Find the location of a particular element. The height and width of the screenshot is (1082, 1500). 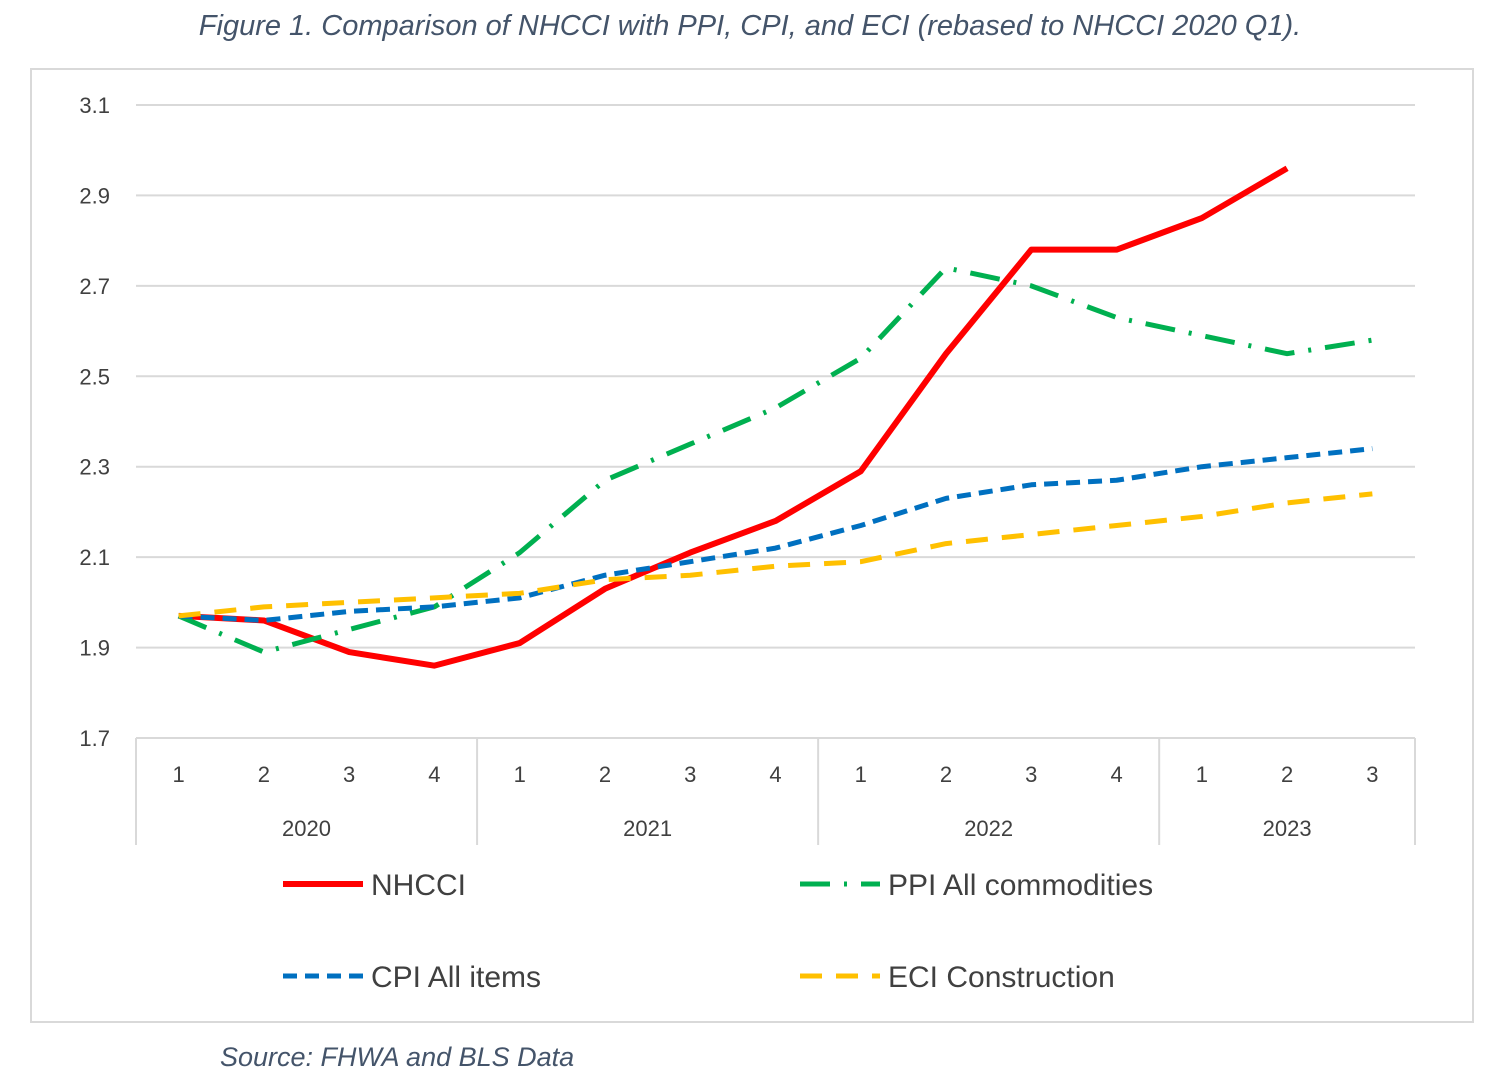

legend-label: CPI All items is located at coordinates (456, 977).